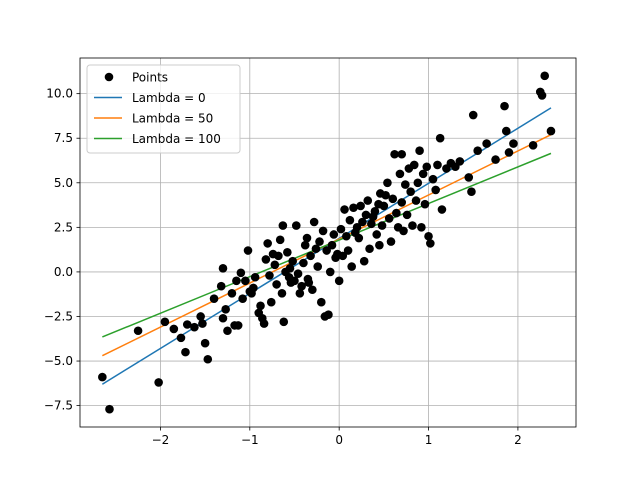 Image resolution: width=640 pixels, height=480 pixels. I want to click on x-tick-label: 0, so click(339, 440).